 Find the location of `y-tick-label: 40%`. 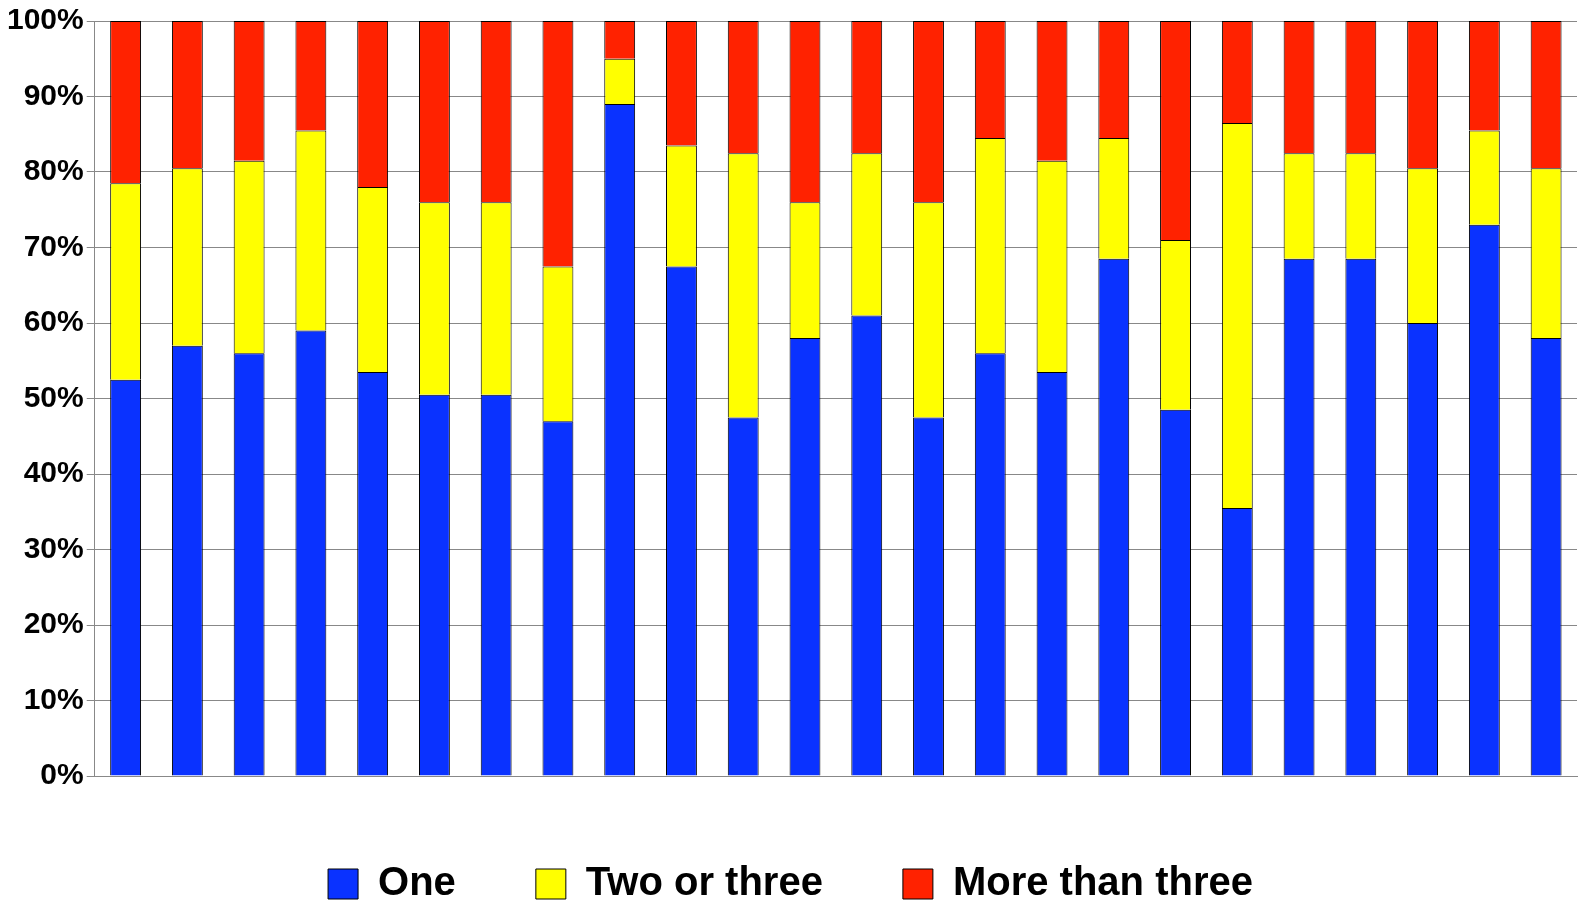

y-tick-label: 40% is located at coordinates (53, 472).